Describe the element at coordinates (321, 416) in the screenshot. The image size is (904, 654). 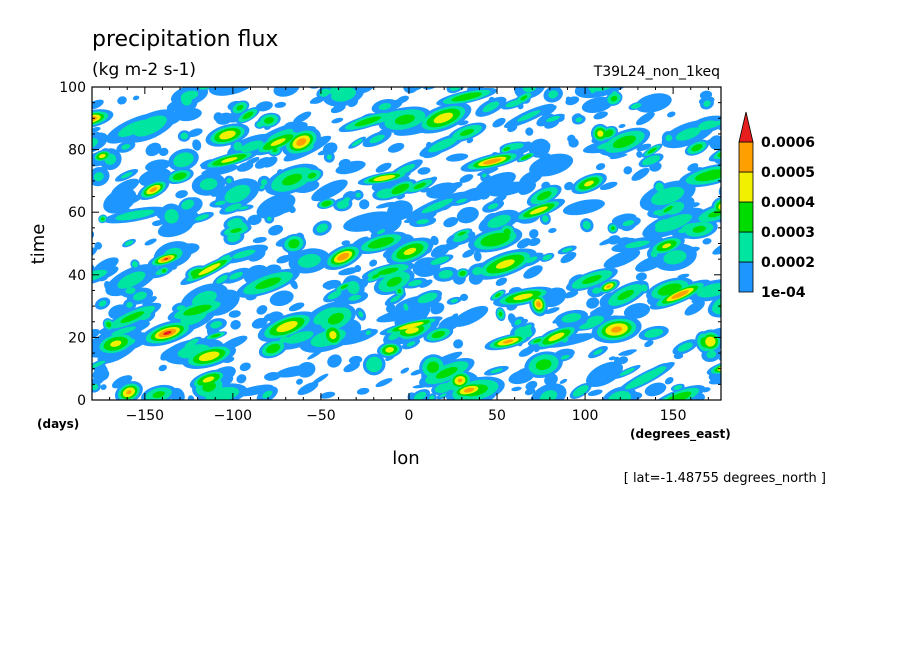
I see `x-tick-label: −50` at that location.